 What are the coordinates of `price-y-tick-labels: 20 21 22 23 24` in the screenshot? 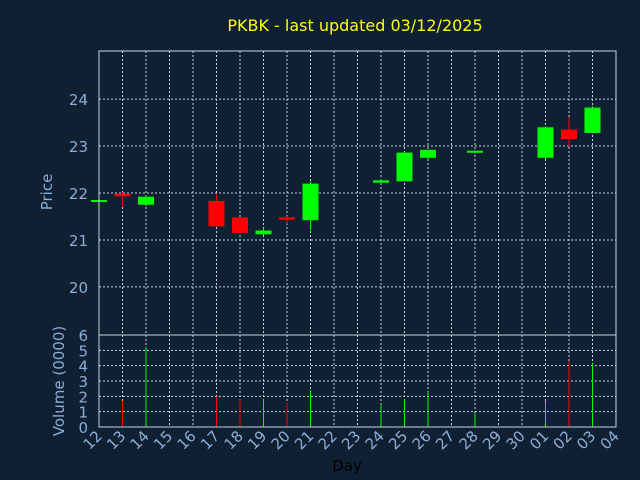 It's located at (78, 194).